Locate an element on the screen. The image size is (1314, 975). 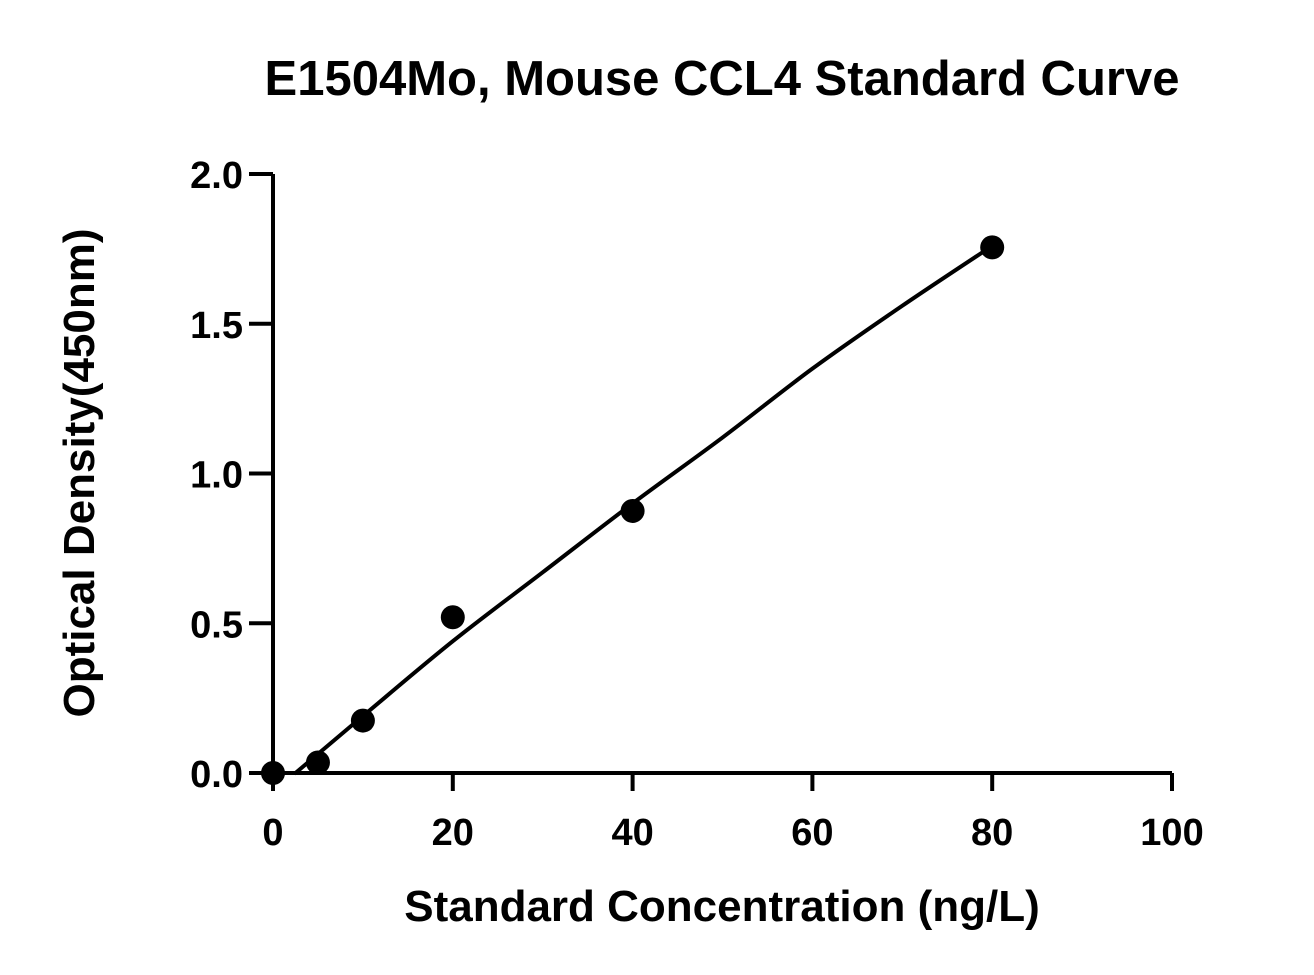
y-tick-label: 1.5 is located at coordinates (216, 326).